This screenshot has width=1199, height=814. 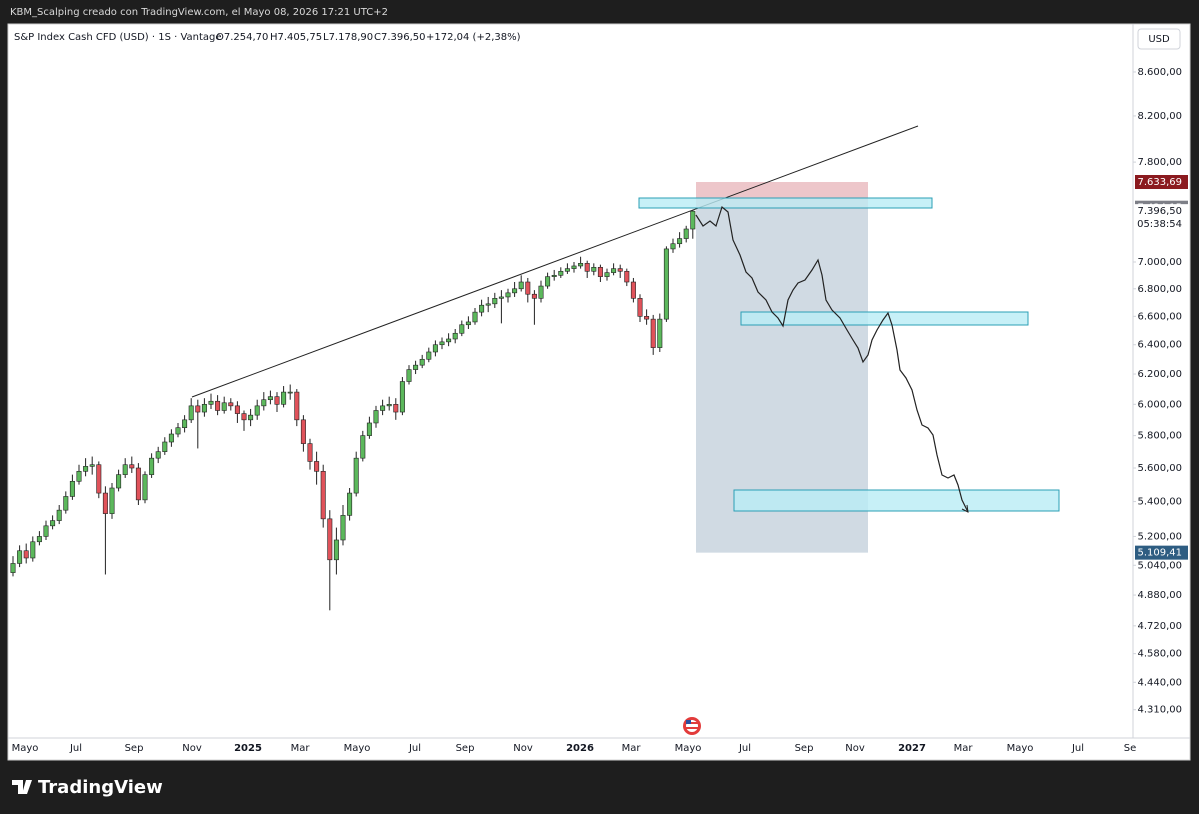 What do you see at coordinates (1159, 565) in the screenshot?
I see `y-tick-label: 5.040,00` at bounding box center [1159, 565].